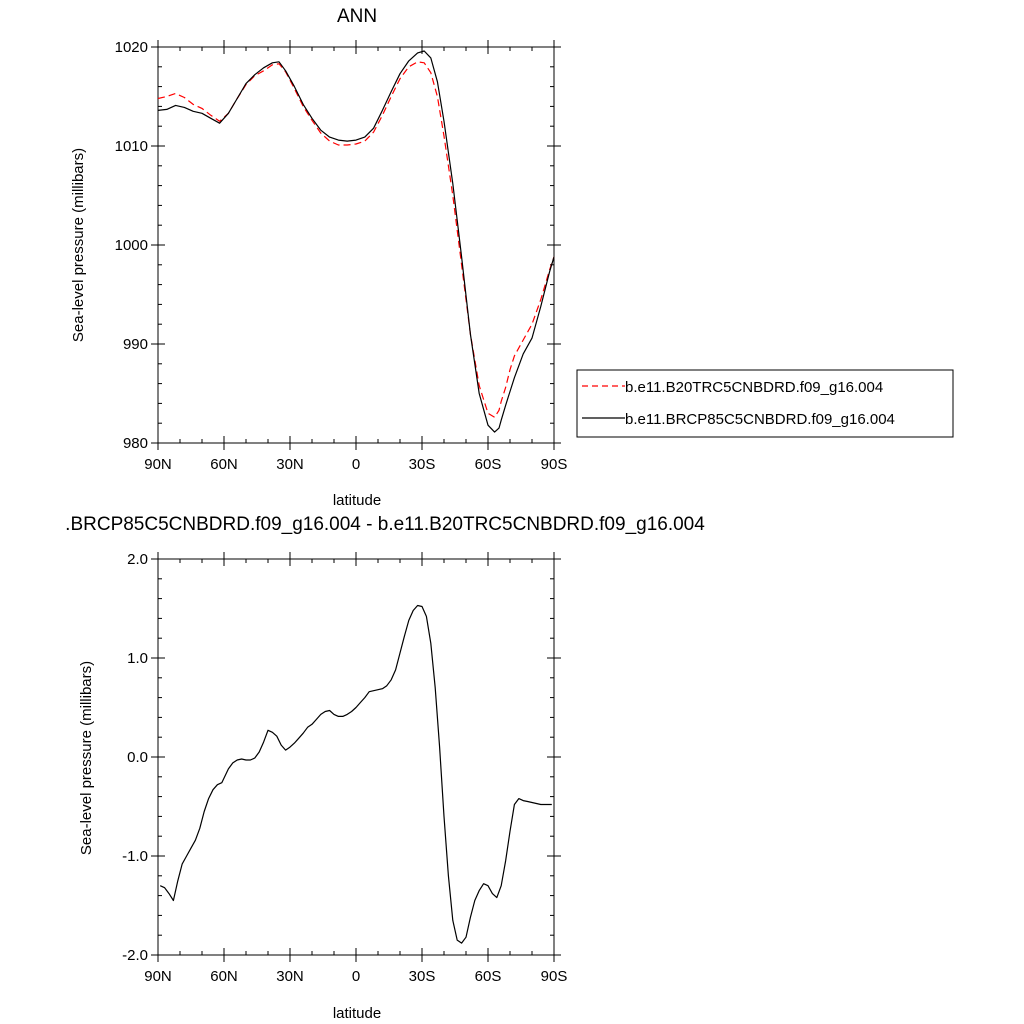 Image resolution: width=1024 pixels, height=1024 pixels. I want to click on series-line-dashed, so click(356, 239).